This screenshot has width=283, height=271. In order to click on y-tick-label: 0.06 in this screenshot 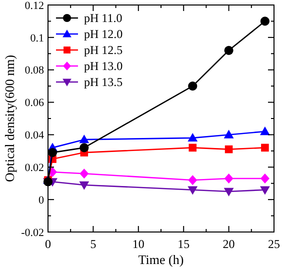, I will do `click(34, 103)`.